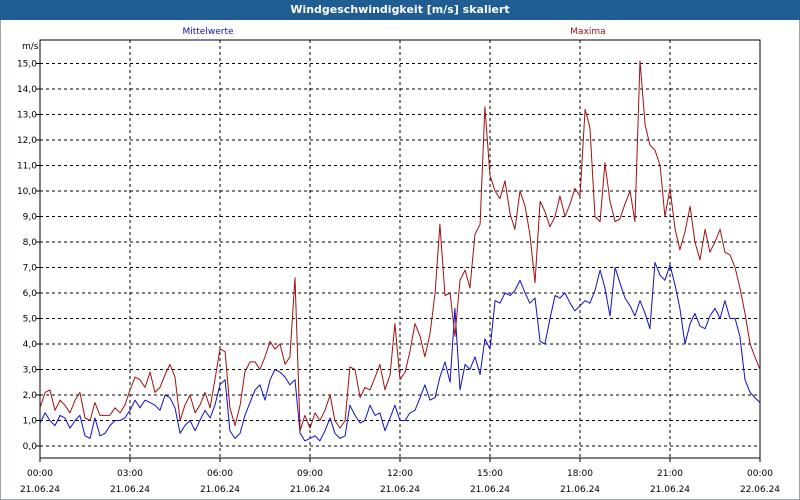 This screenshot has width=800, height=500. What do you see at coordinates (27, 116) in the screenshot?
I see `y-tick-label: 13,0` at bounding box center [27, 116].